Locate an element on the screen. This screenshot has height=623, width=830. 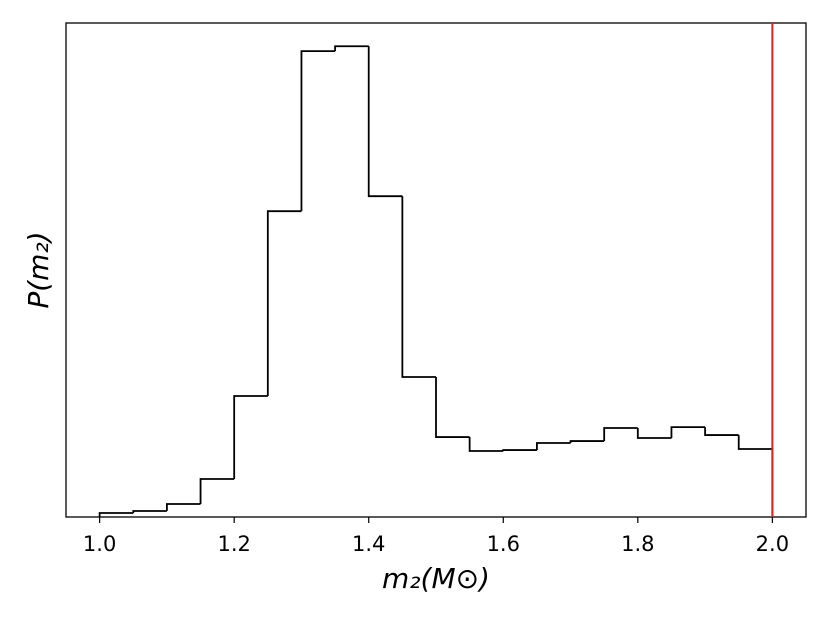
x-tick-label: 1.2 is located at coordinates (233, 544).